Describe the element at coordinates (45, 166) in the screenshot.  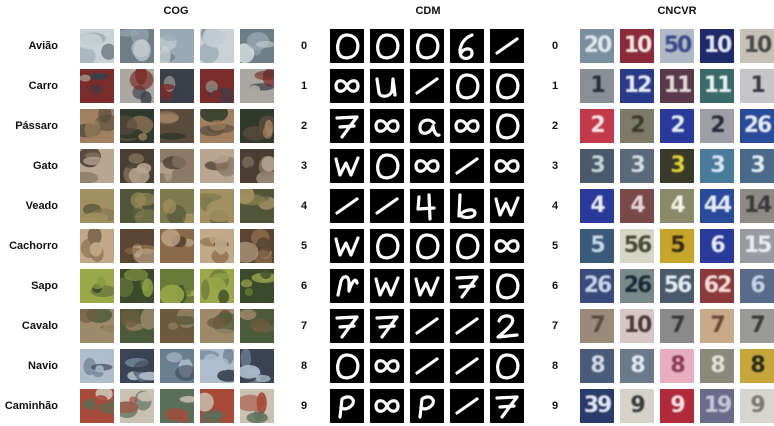
I see `class-label: Gato` at that location.